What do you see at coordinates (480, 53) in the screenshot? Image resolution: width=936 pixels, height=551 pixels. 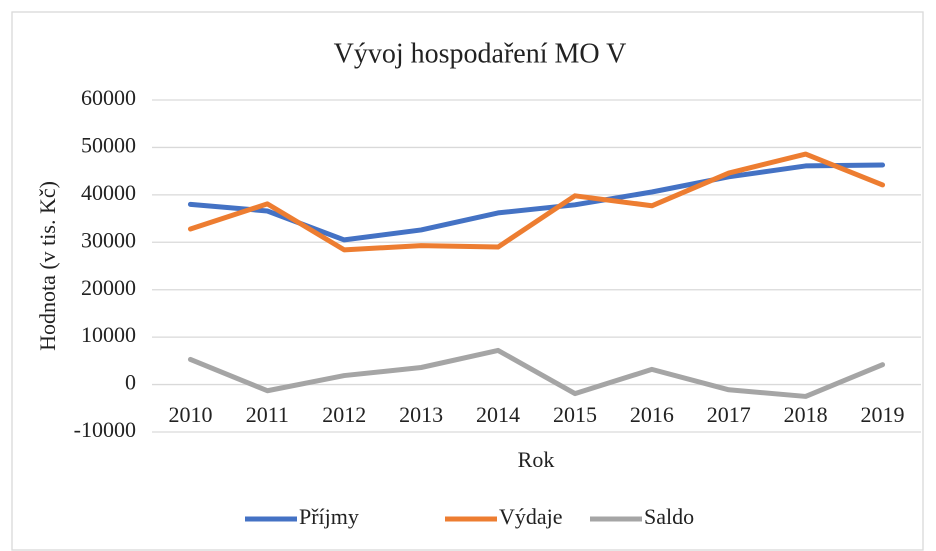 I see `chart-title: Vývoj hospodaření MO V` at bounding box center [480, 53].